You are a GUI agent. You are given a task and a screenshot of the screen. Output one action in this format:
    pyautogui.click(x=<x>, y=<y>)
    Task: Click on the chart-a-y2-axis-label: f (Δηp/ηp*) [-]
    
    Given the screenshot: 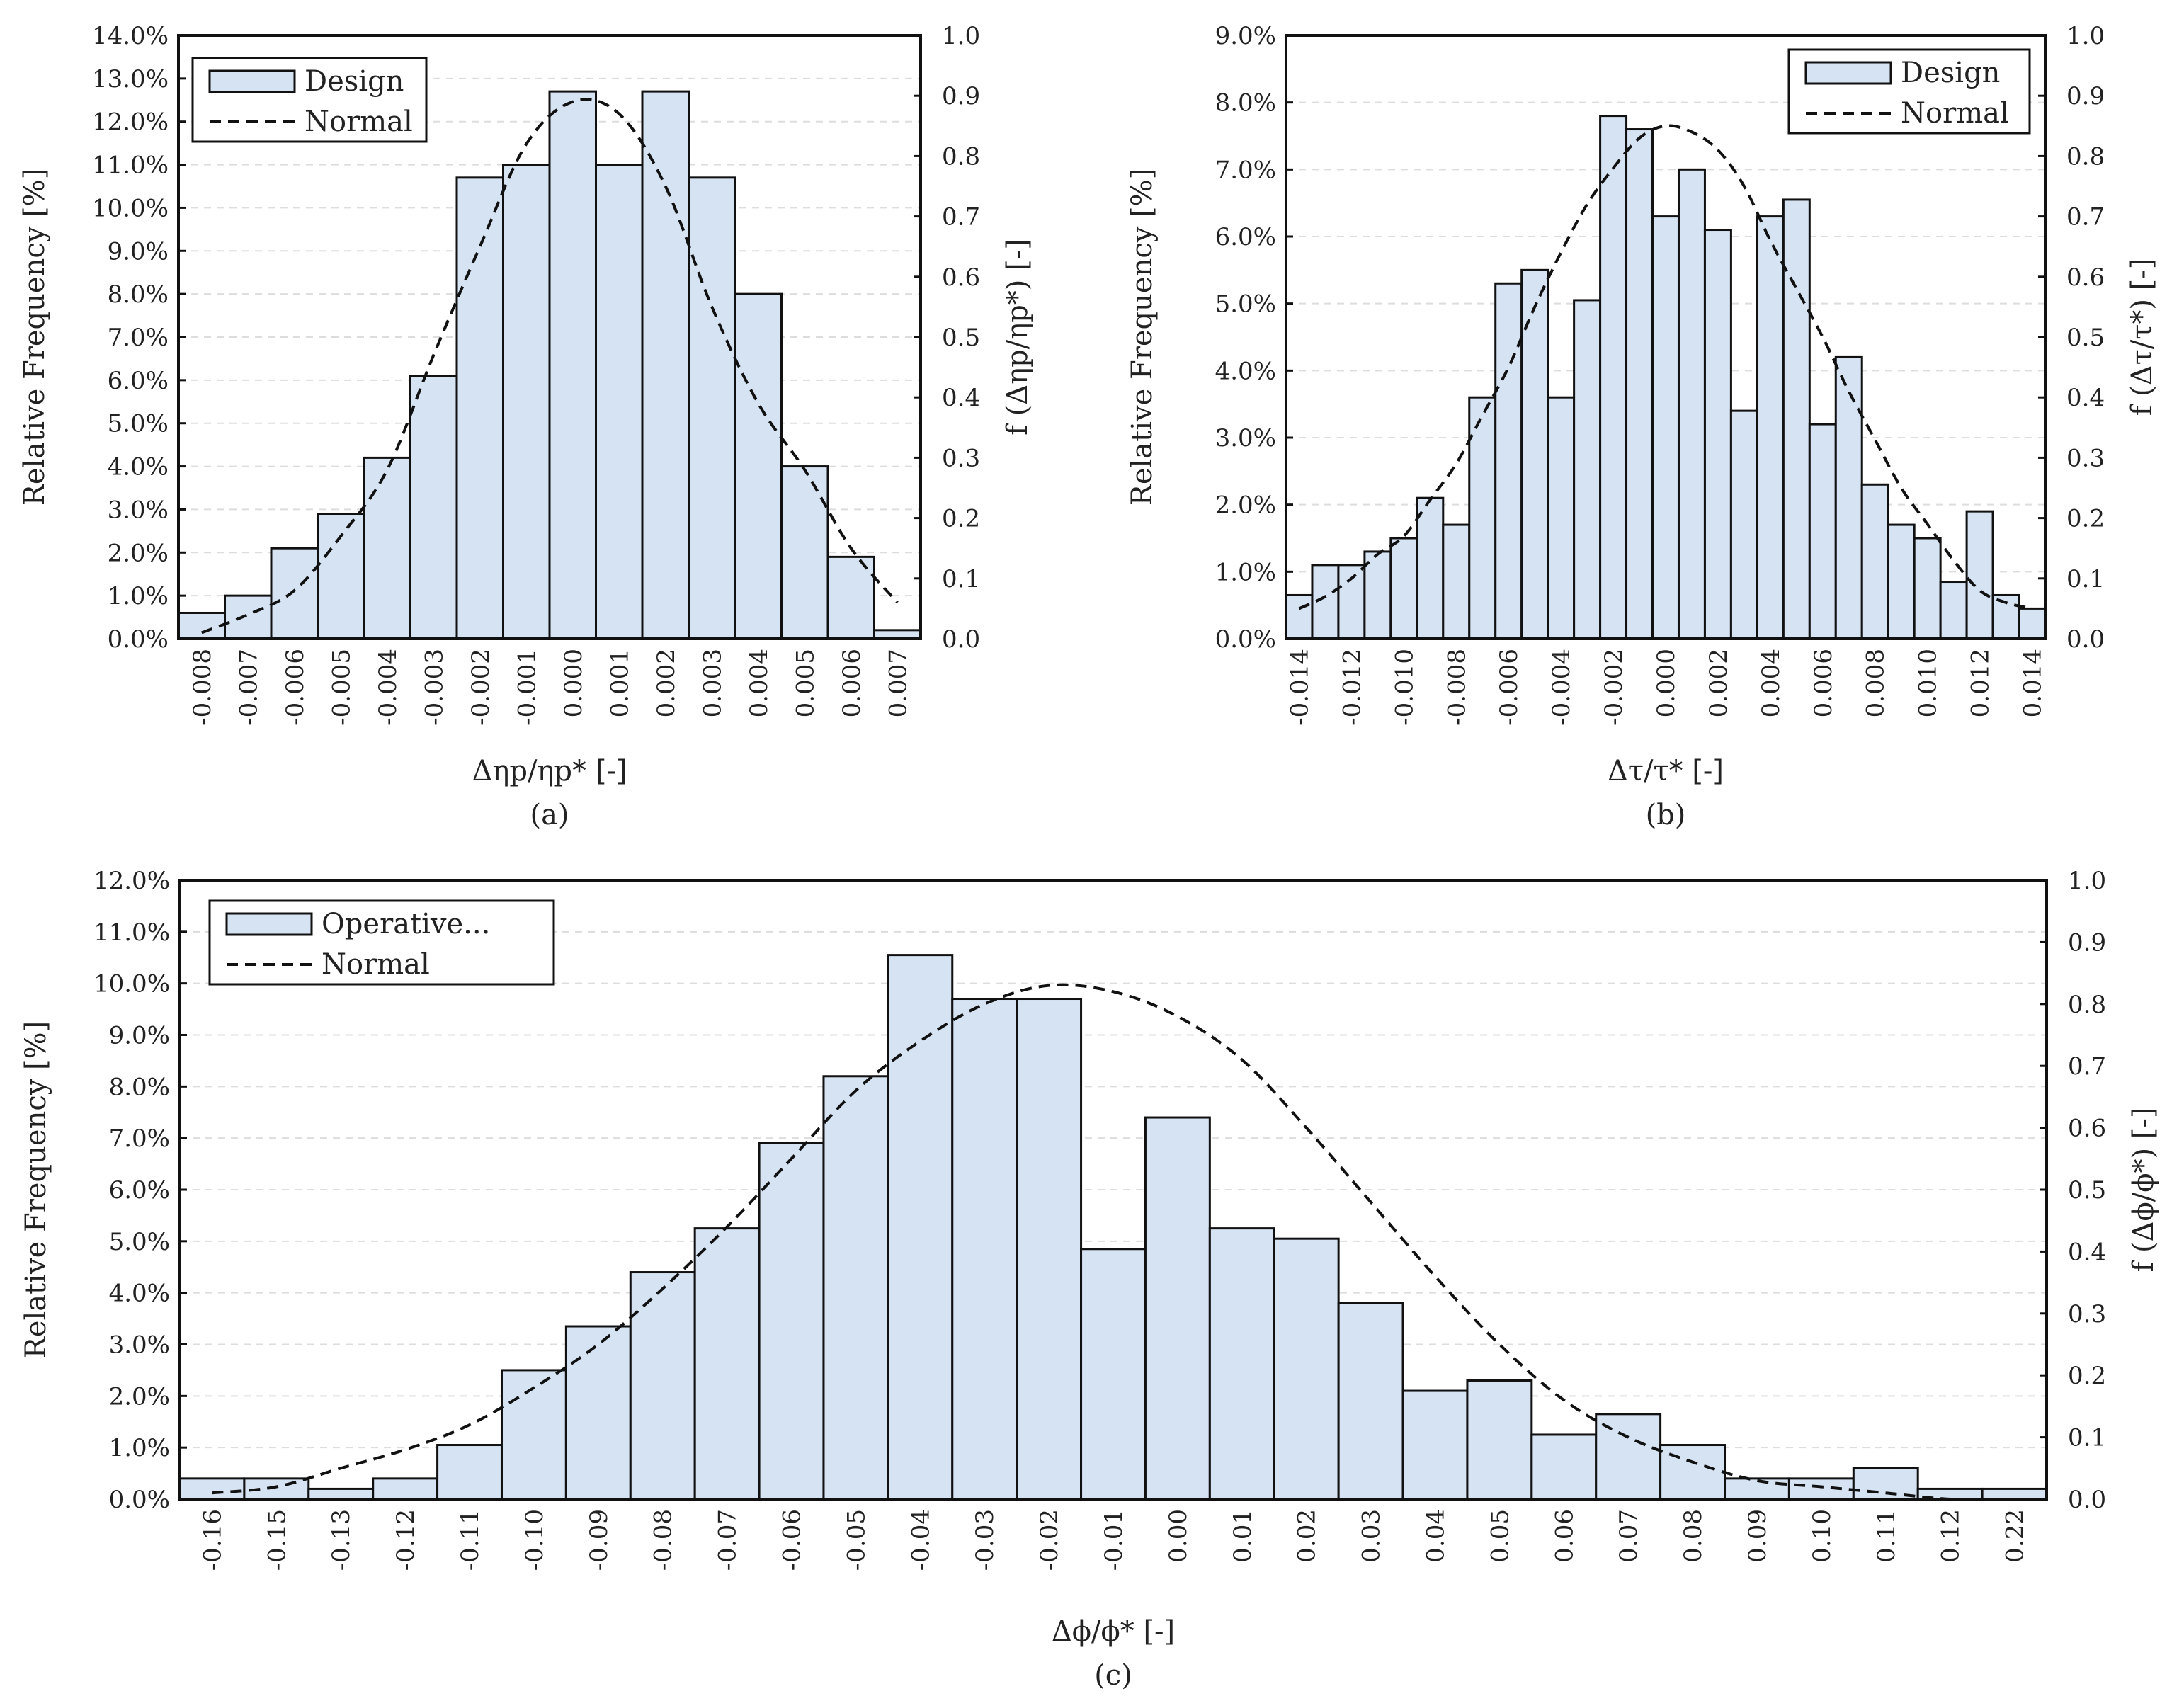 What is the action you would take?
    pyautogui.click(x=1018, y=337)
    